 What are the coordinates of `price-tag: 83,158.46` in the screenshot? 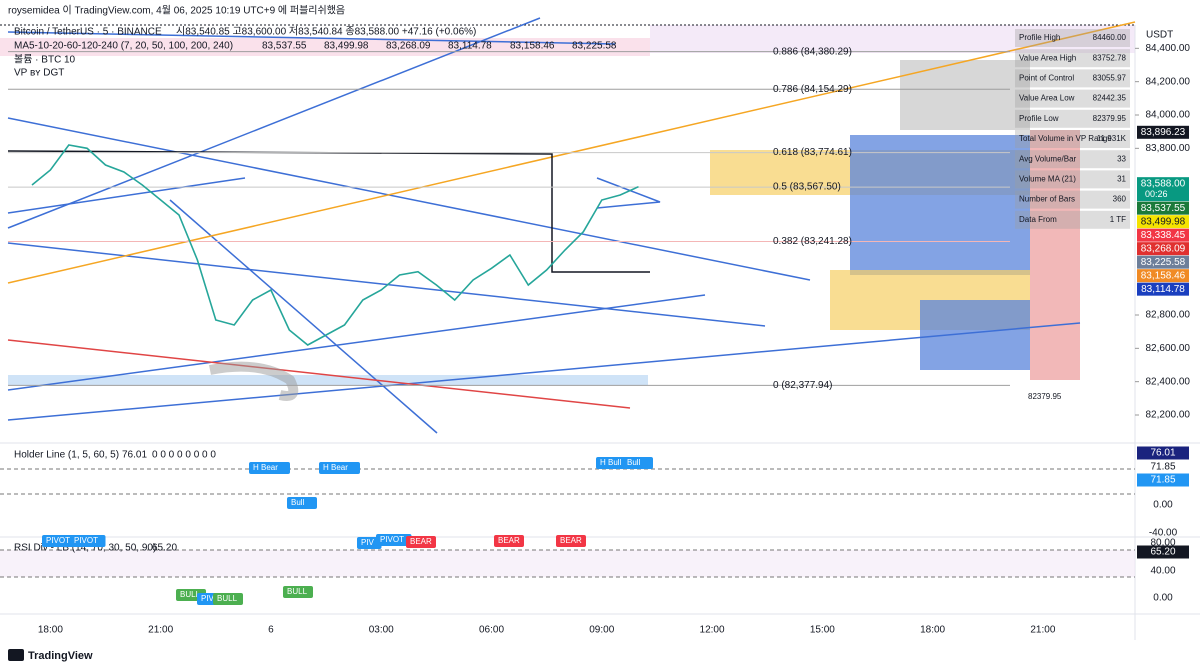 It's located at (1163, 276).